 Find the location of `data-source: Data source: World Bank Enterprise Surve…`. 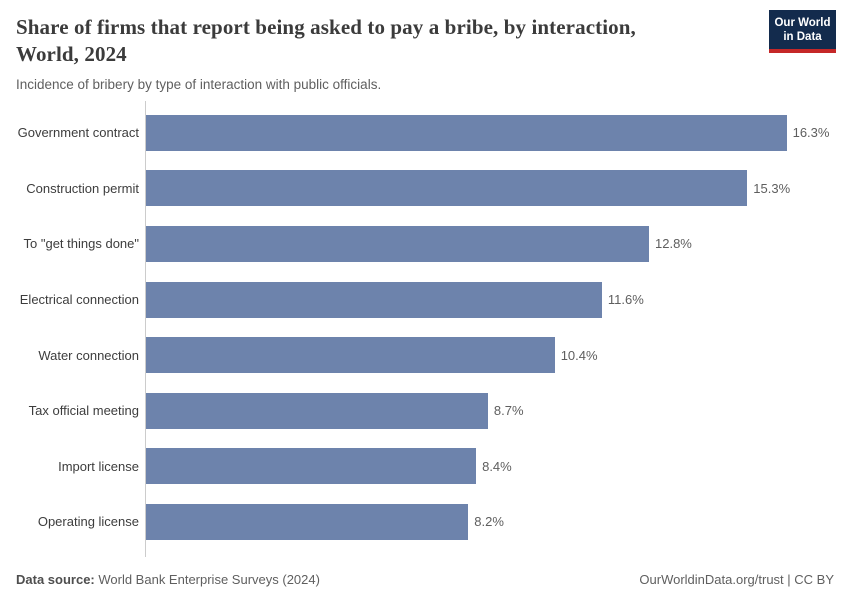

data-source: Data source: World Bank Enterprise Surve… is located at coordinates (168, 579).